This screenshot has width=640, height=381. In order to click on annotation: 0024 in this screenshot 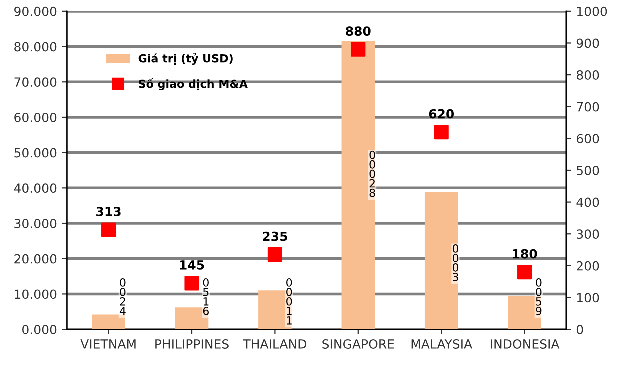, I will do `click(123, 297)`.